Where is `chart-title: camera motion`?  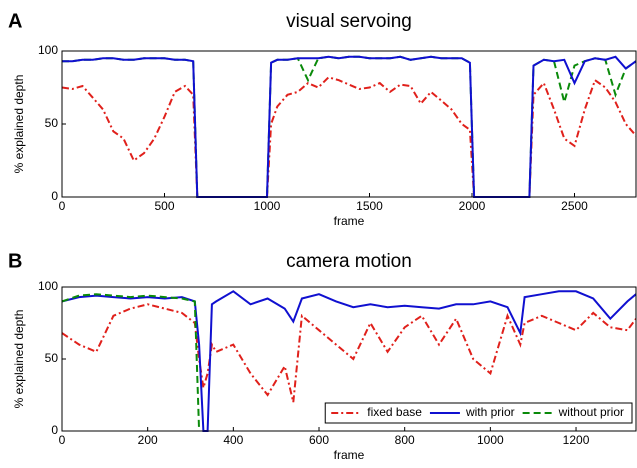
chart-title: camera motion is located at coordinates (349, 261).